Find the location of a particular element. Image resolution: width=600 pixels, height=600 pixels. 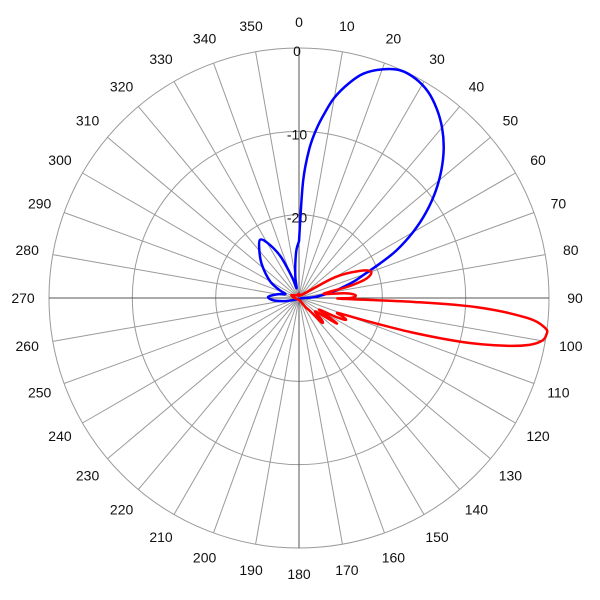

angle-tick-label: 30 is located at coordinates (437, 59).